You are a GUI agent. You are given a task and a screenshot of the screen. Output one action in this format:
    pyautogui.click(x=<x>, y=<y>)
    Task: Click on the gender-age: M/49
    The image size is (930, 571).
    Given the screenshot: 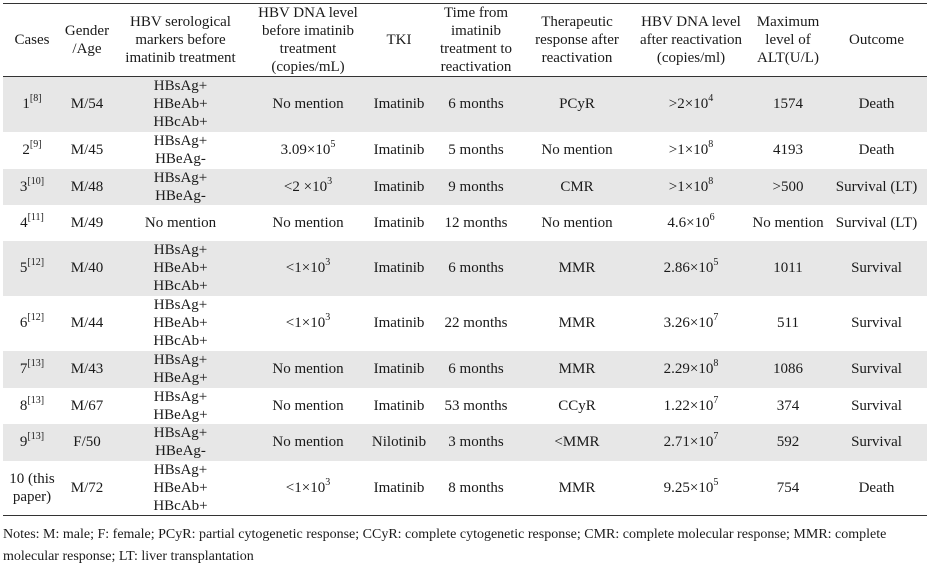 What is the action you would take?
    pyautogui.click(x=87, y=222)
    